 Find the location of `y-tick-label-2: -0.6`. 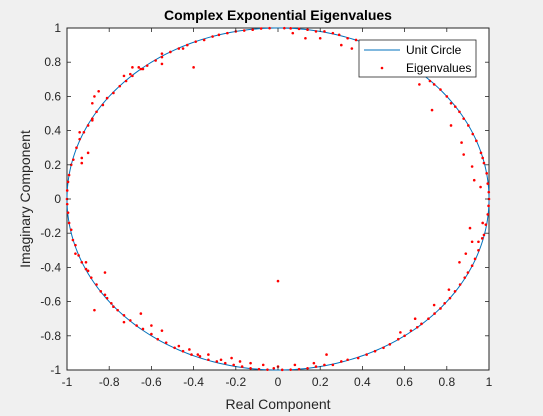

y-tick-label-2: -0.6 is located at coordinates (50, 302).